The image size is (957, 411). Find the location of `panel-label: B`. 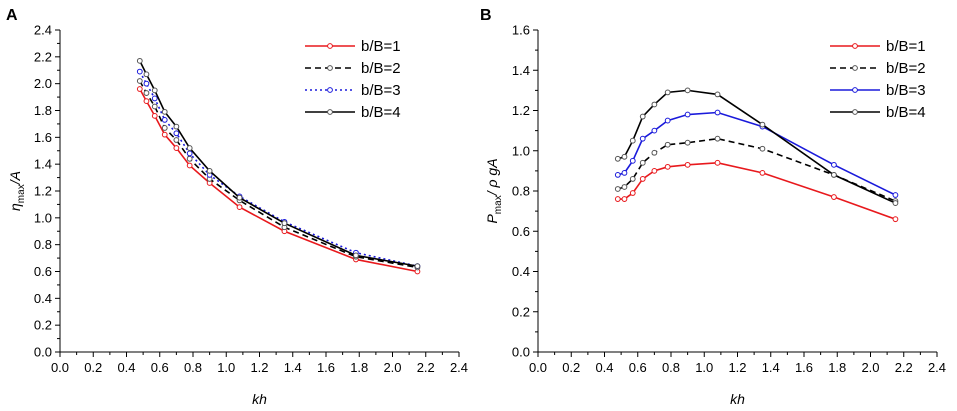

panel-label: B is located at coordinates (486, 15).